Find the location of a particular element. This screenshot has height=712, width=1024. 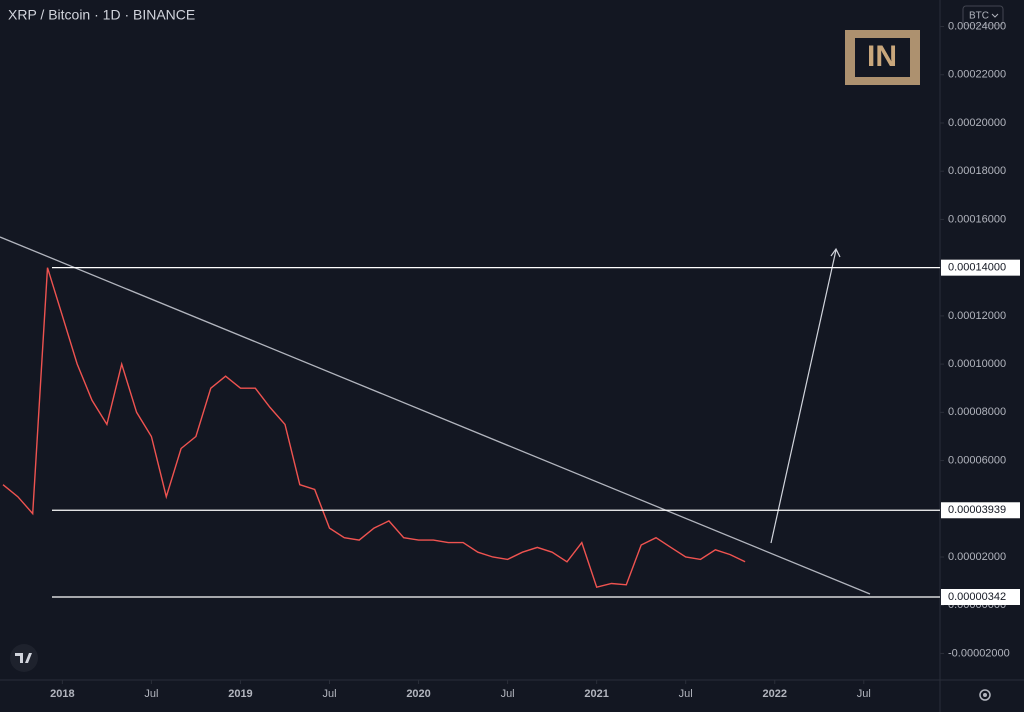

x-tick-label: 2020 is located at coordinates (418, 694).